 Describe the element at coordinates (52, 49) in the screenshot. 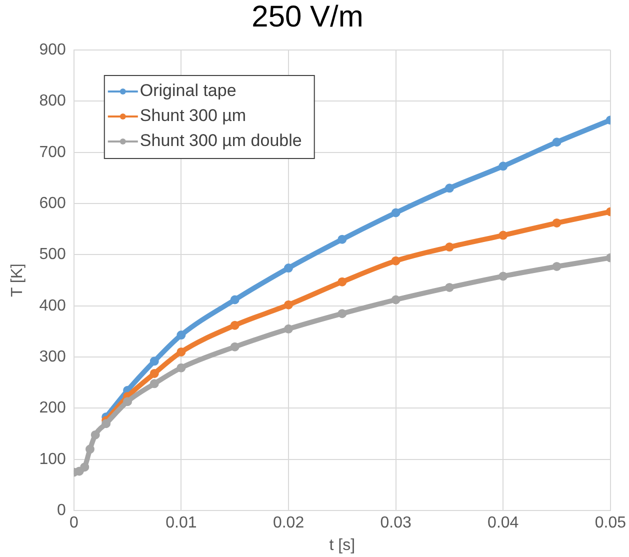

I see `y-tick-label: 900` at that location.